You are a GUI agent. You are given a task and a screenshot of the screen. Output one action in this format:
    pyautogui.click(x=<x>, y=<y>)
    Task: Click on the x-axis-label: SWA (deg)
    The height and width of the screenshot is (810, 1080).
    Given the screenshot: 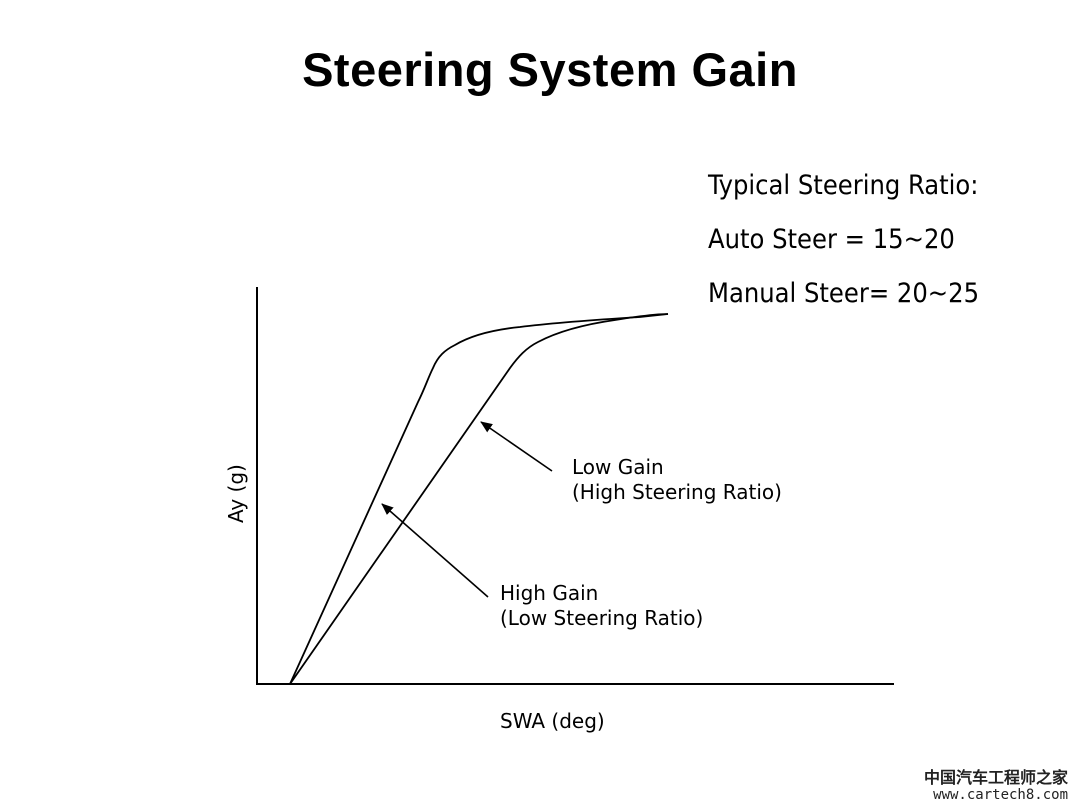 What is the action you would take?
    pyautogui.click(x=552, y=721)
    